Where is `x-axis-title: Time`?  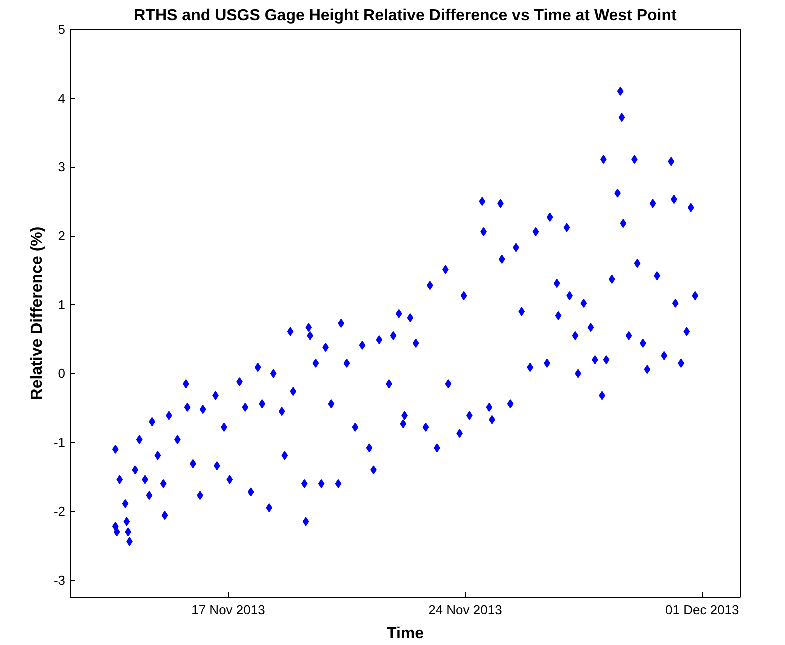
x-axis-title: Time is located at coordinates (405, 634).